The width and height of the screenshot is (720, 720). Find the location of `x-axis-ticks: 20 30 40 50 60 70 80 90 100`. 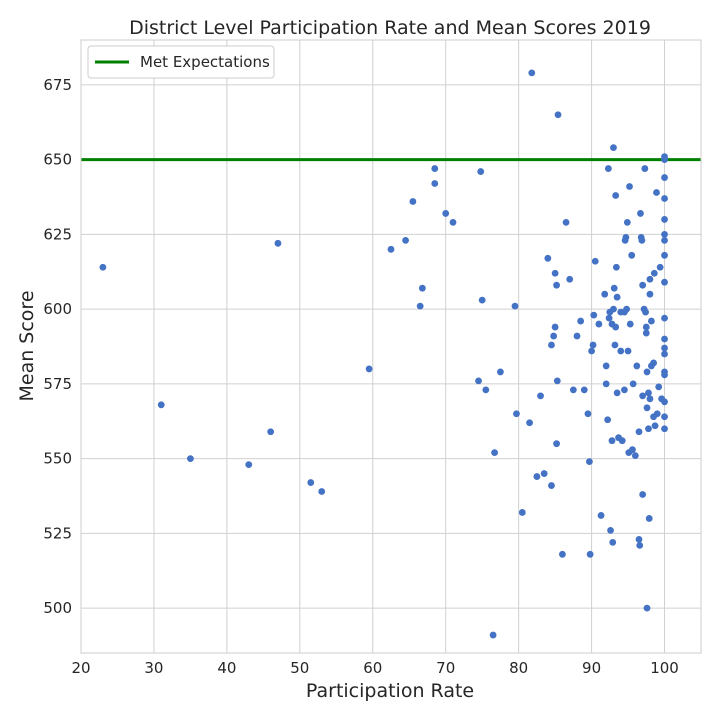

x-axis-ticks: 20 30 40 50 60 70 80 90 100 is located at coordinates (374, 668).